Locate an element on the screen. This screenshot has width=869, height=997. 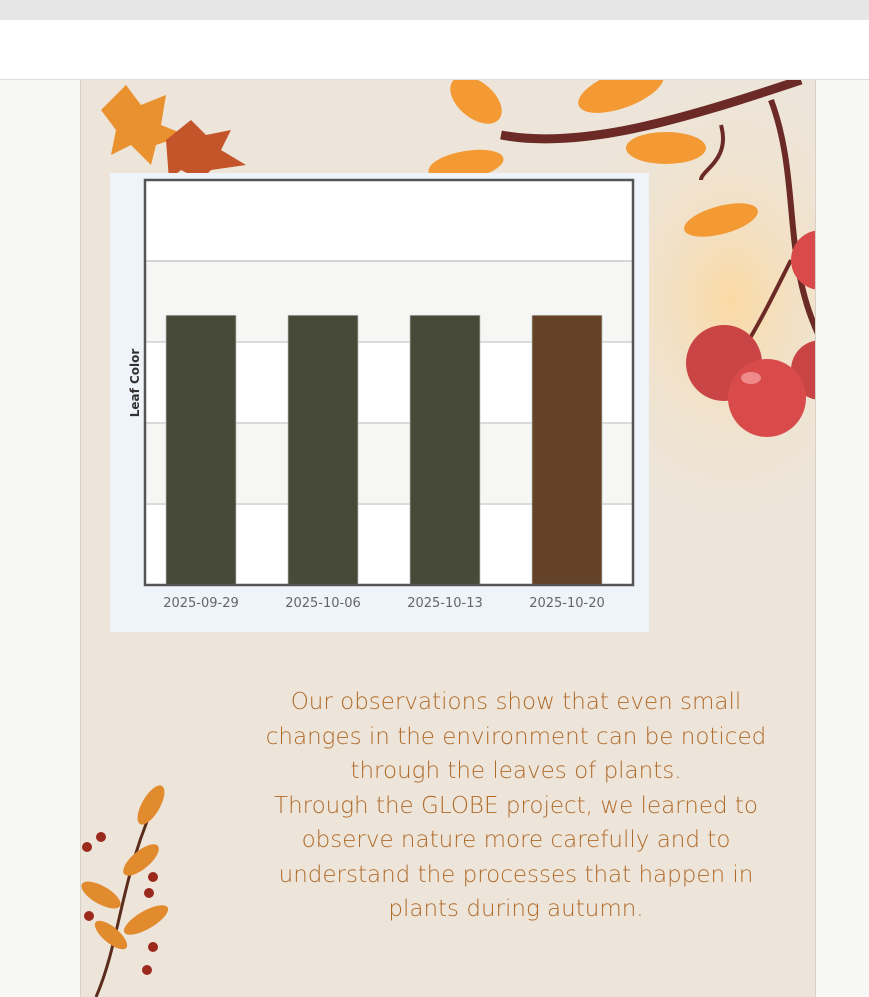
caption-line: plants during autumn. is located at coordinates (516, 909).